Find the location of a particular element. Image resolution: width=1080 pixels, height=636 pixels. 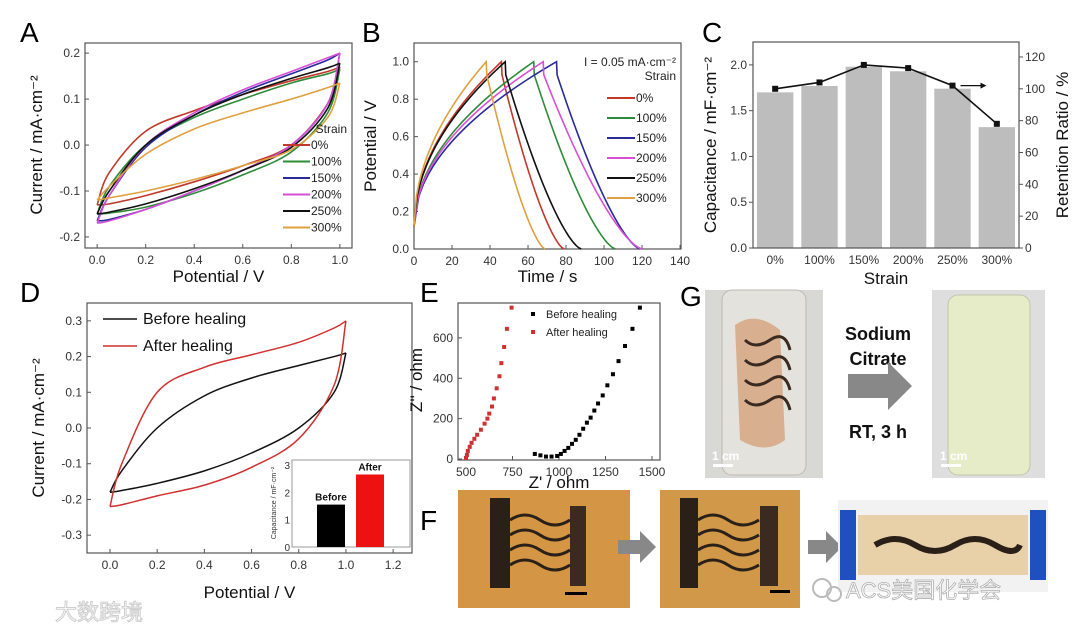

x-tick-label: 0 is located at coordinates (414, 261).